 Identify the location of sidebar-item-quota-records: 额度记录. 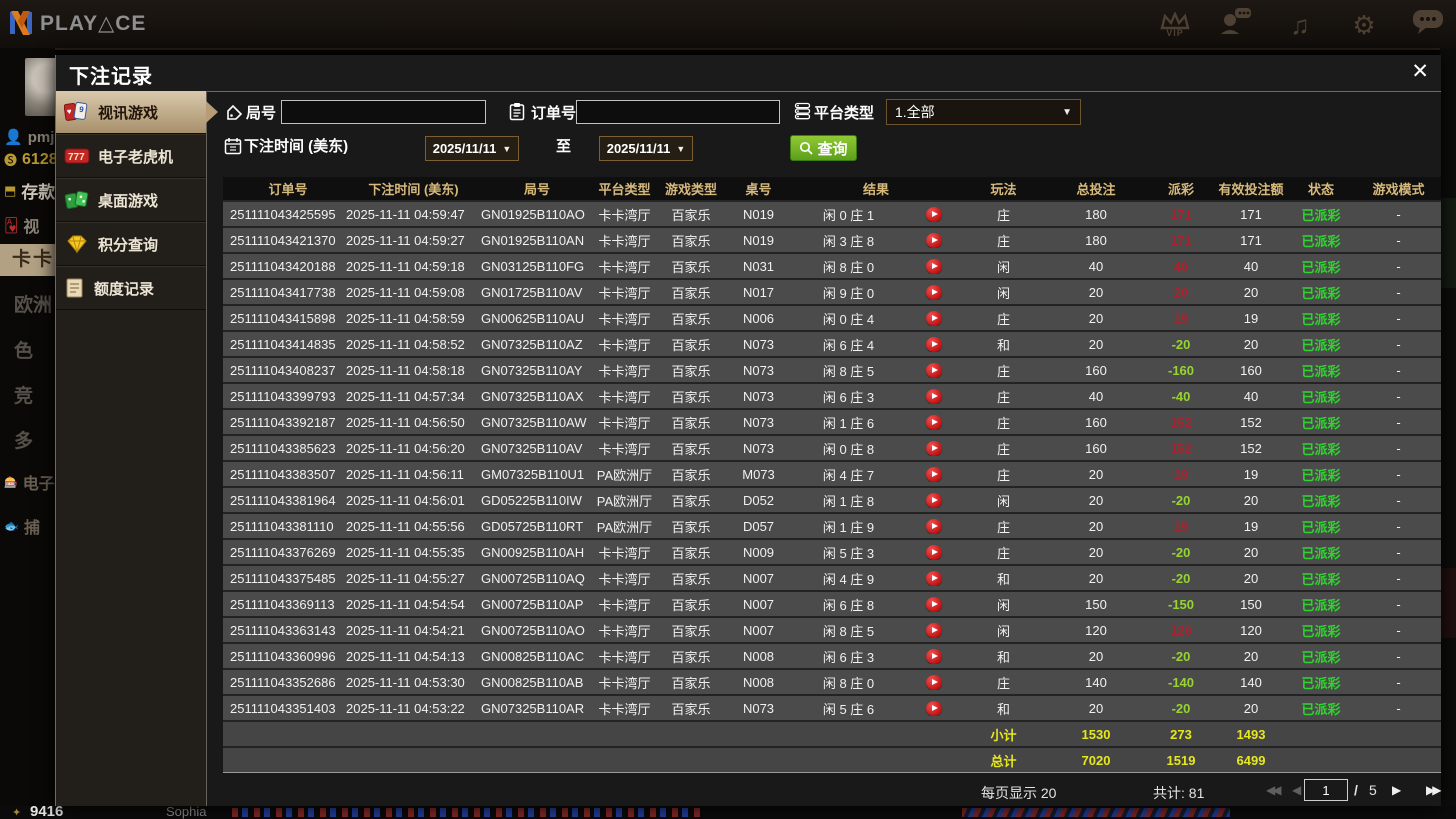
(131, 288).